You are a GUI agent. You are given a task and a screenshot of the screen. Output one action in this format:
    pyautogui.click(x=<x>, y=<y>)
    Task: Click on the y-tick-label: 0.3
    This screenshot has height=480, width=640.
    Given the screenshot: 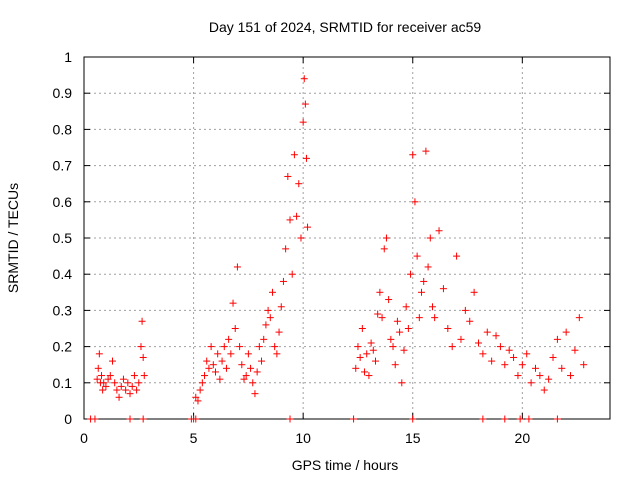 What is the action you would take?
    pyautogui.click(x=63, y=310)
    